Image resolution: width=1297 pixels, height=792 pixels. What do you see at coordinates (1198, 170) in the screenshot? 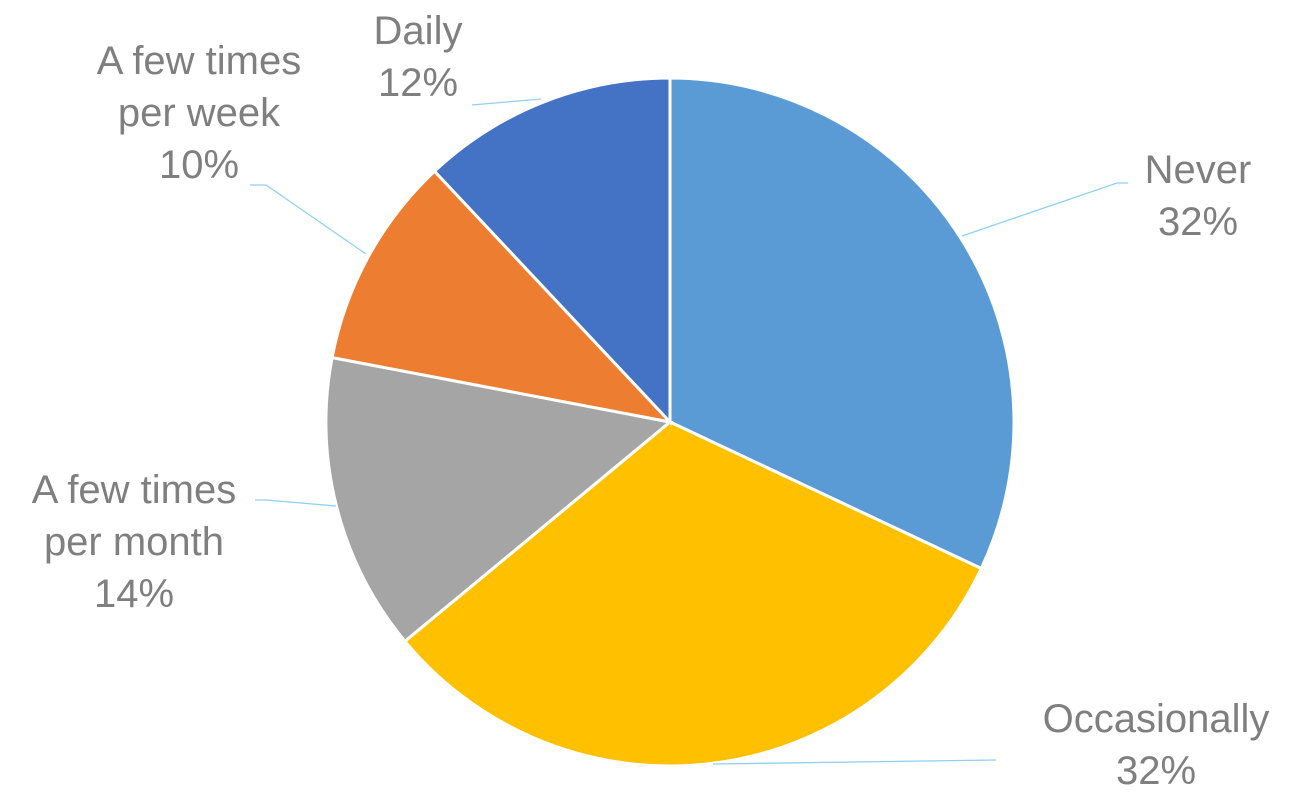
I see `data-label-category: Never` at bounding box center [1198, 170].